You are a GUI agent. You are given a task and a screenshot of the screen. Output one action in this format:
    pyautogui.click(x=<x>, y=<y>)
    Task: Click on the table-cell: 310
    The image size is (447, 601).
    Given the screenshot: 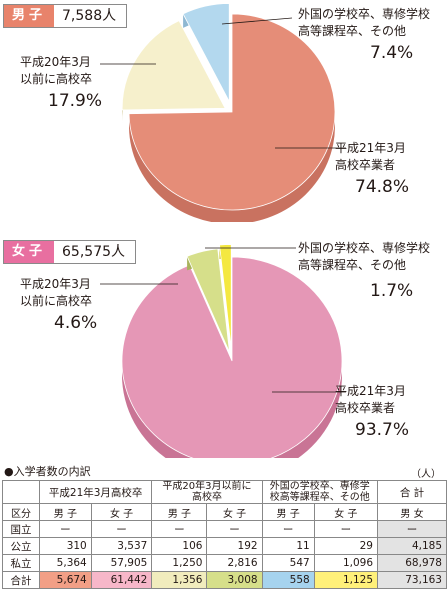 What is the action you would take?
    pyautogui.click(x=65, y=546)
    